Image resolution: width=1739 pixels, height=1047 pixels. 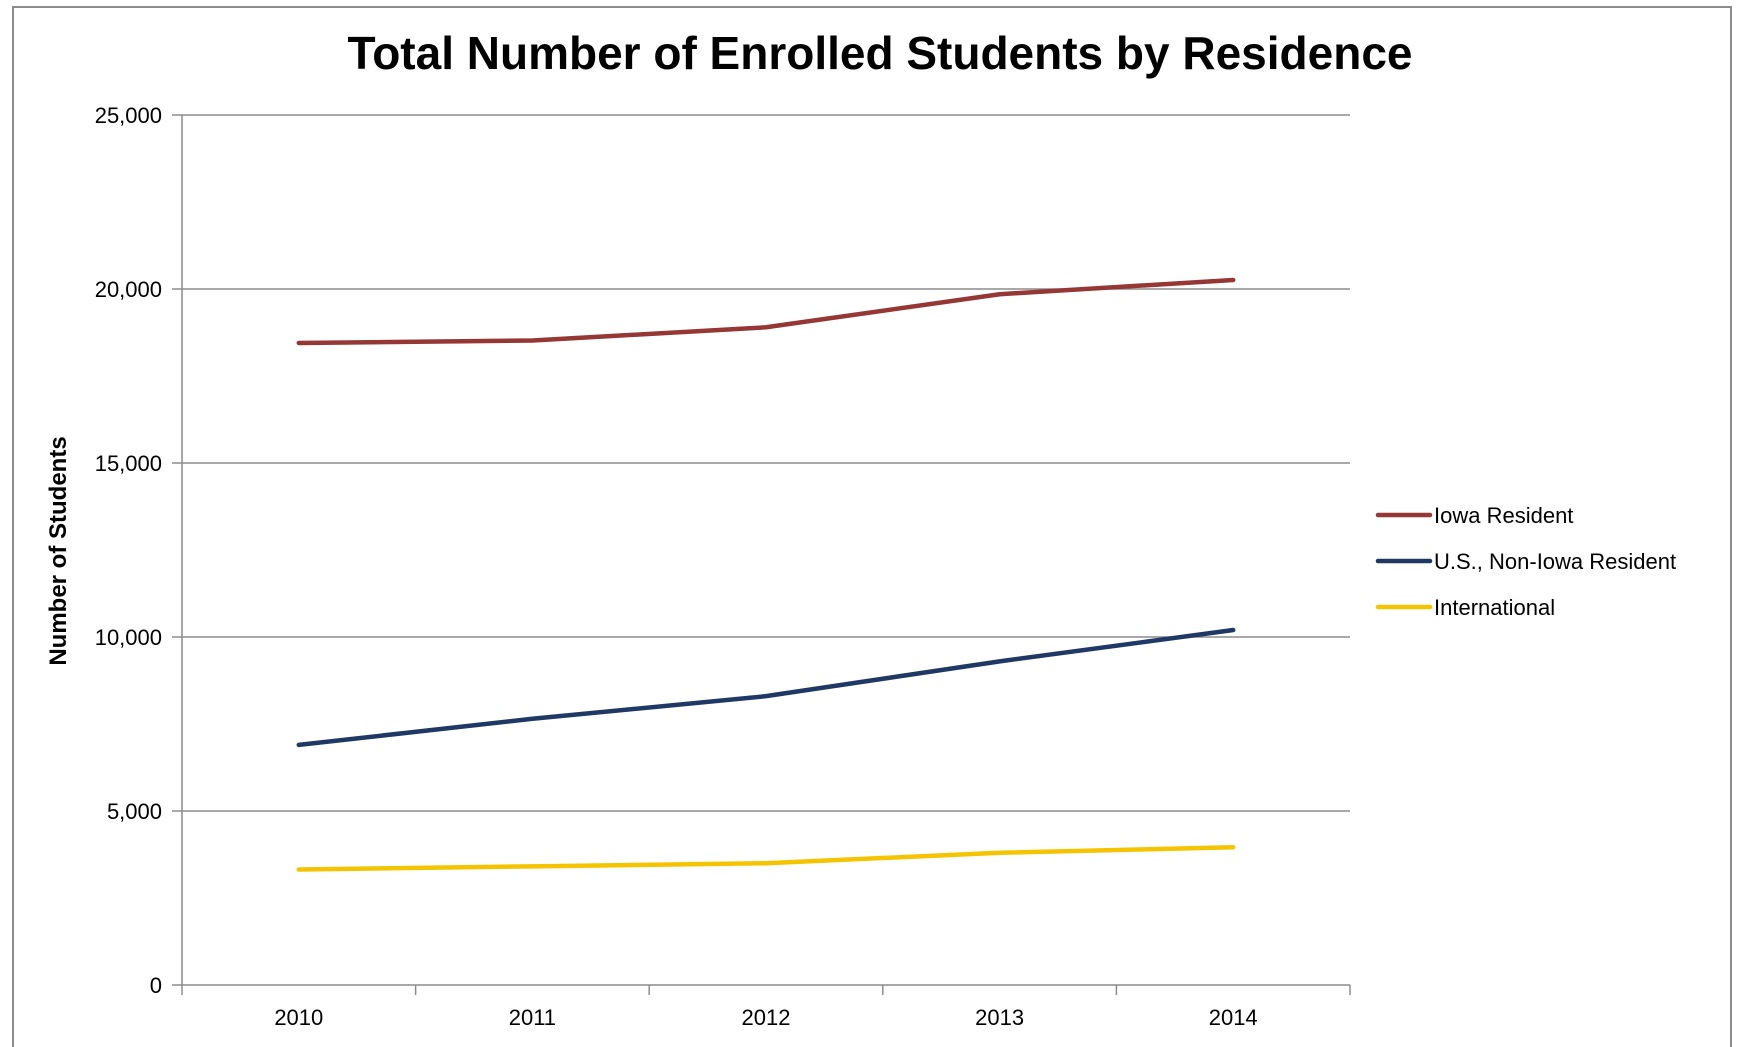 I want to click on y-axis-ticks: 0 5,000 10,000 15,000 20,000 25,000, so click(x=128, y=550).